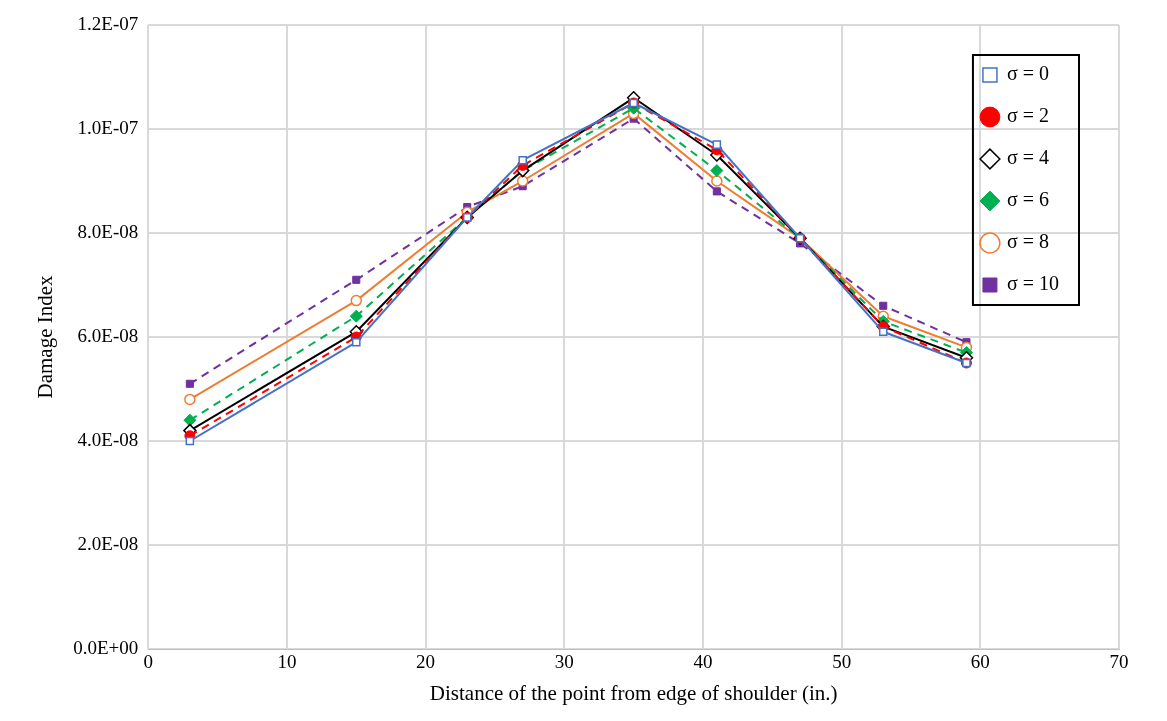 The width and height of the screenshot is (1167, 721). I want to click on x-tick-label: 0, so click(148, 662).